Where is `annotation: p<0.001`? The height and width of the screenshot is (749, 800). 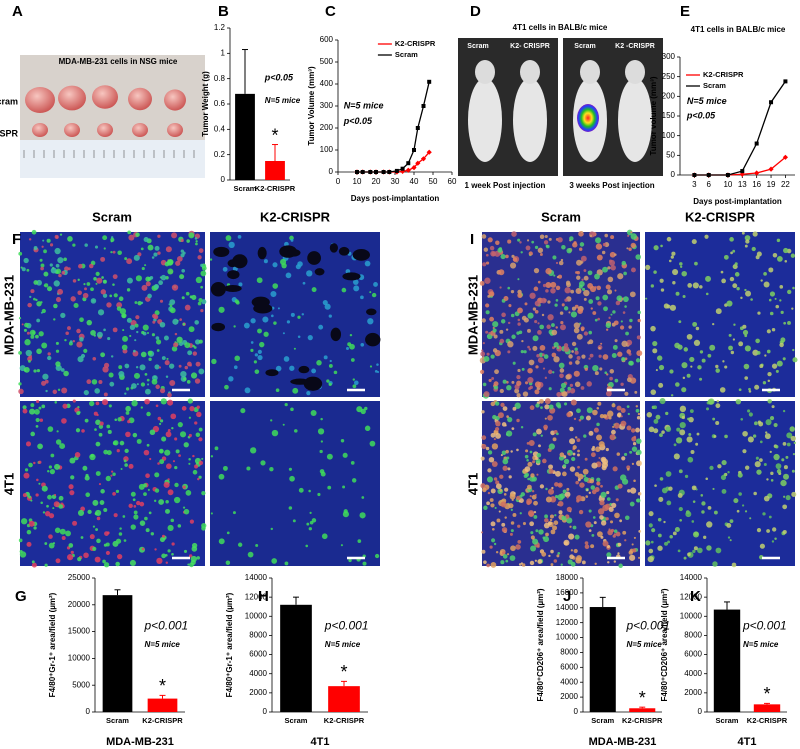 annotation: p<0.001 is located at coordinates (647, 625).